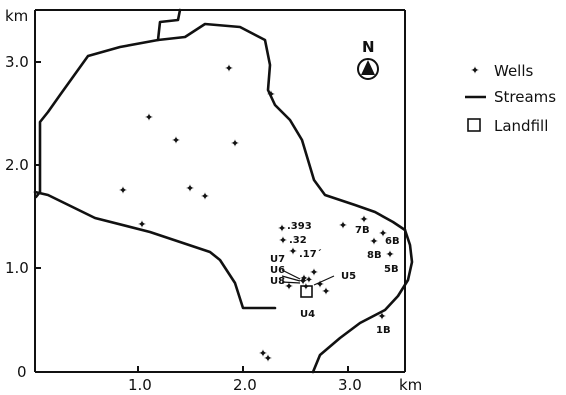 The image size is (566, 395). What do you see at coordinates (383, 330) in the screenshot?
I see `well-label: 1B` at bounding box center [383, 330].